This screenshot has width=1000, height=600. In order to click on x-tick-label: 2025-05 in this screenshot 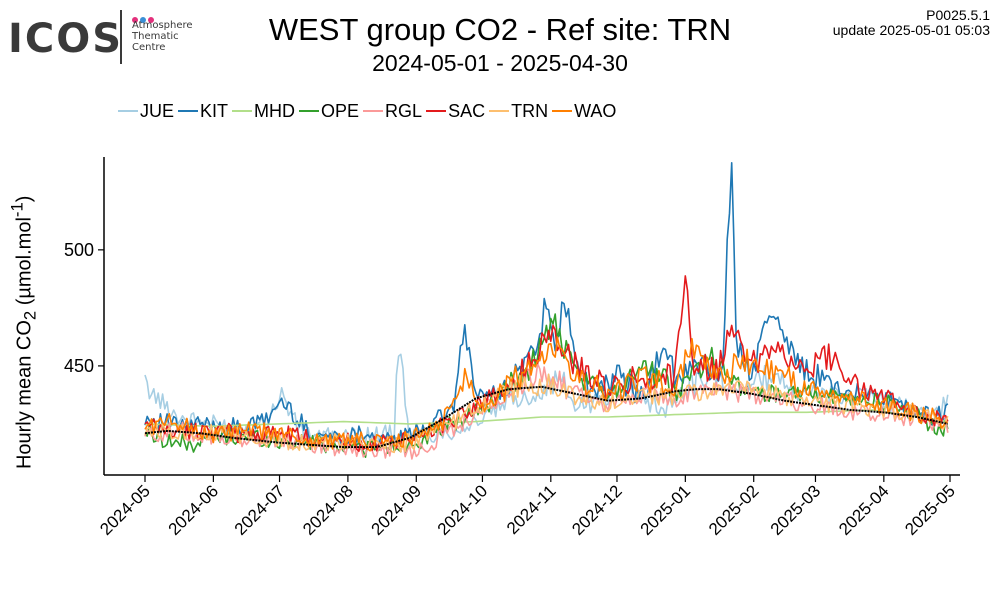, I will do `click(930, 510)`.